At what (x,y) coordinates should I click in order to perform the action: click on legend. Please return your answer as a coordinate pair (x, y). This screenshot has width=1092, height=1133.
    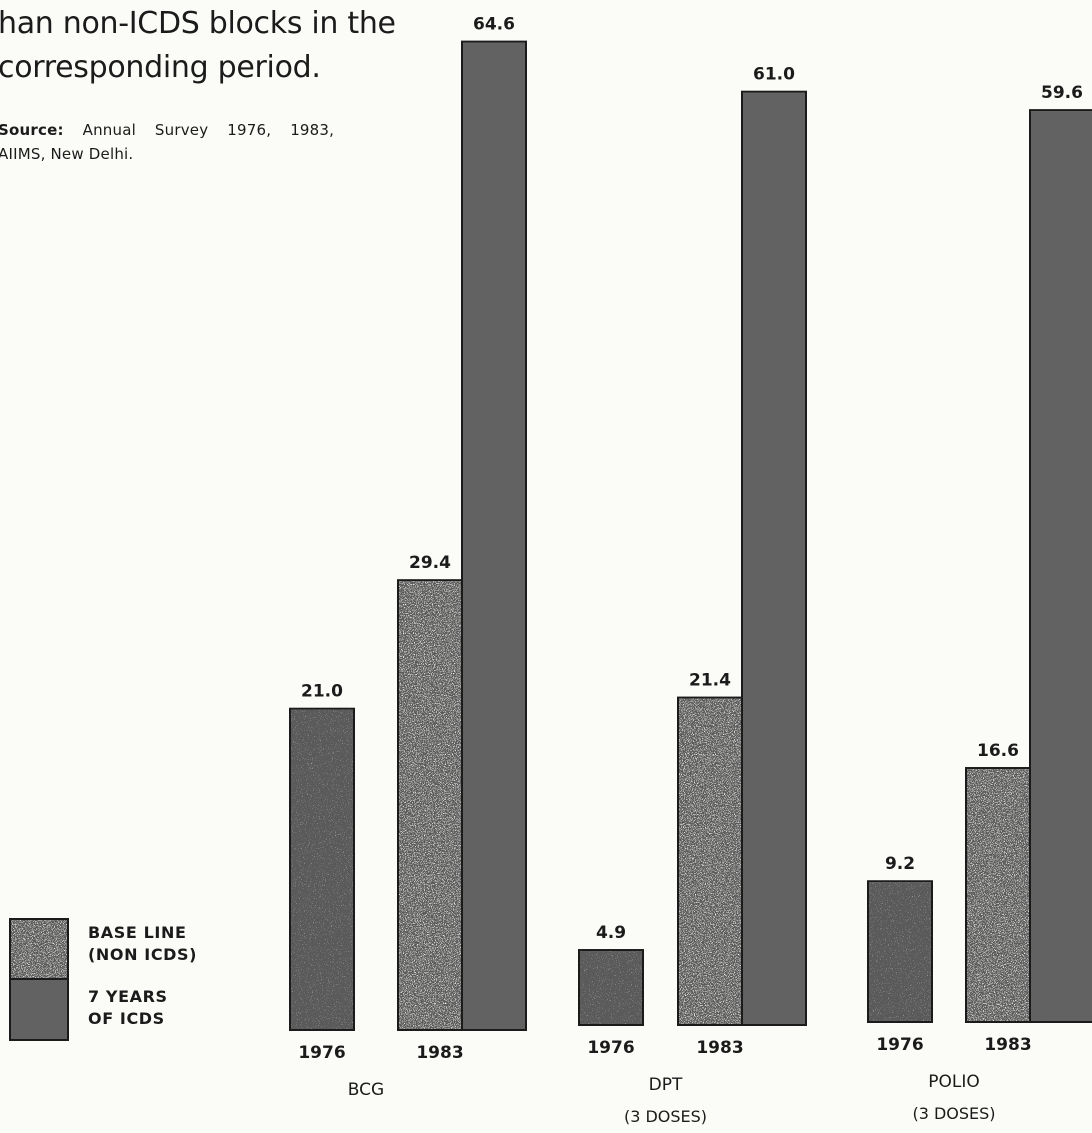
    Looking at the image, I should click on (39, 979).